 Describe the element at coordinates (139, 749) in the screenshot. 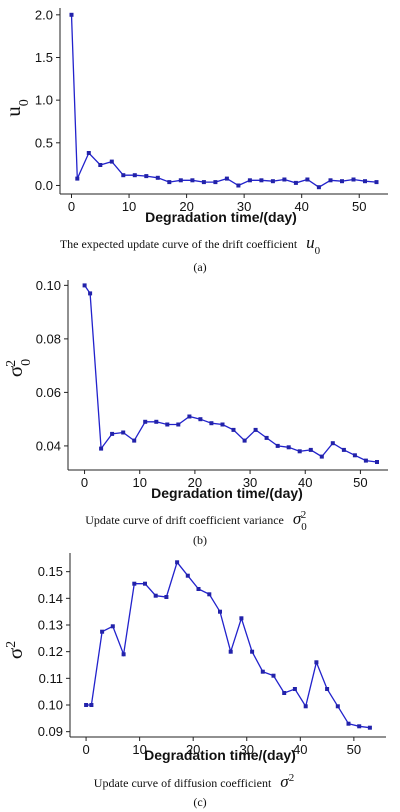

I see `panel-c-x-tick-label: 10` at that location.